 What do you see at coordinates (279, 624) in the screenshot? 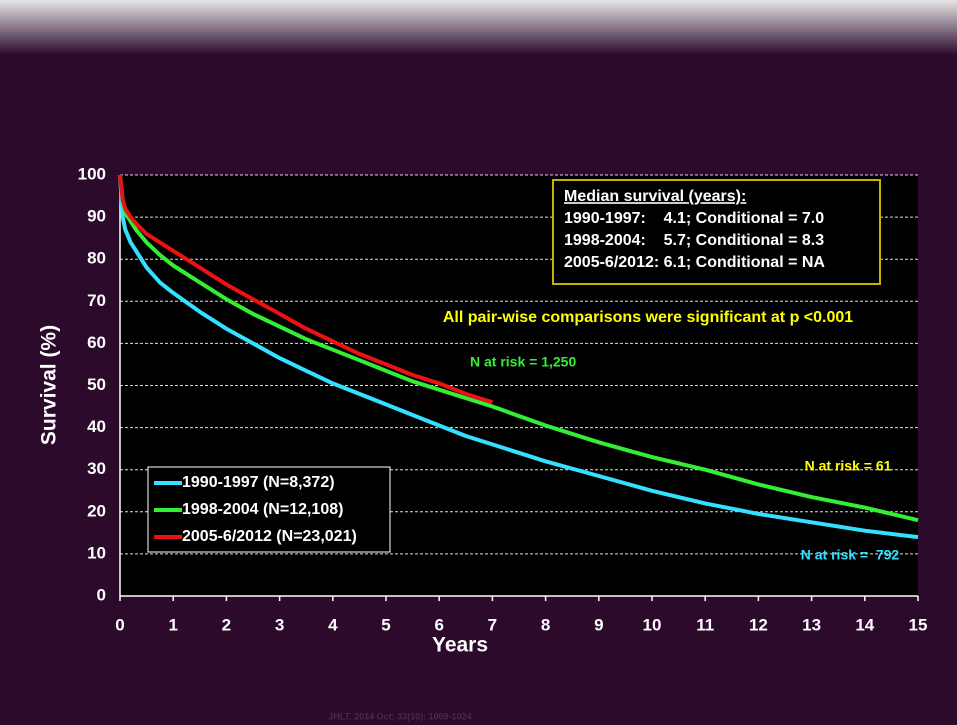
I see `x-tick-label: 3` at bounding box center [279, 624].